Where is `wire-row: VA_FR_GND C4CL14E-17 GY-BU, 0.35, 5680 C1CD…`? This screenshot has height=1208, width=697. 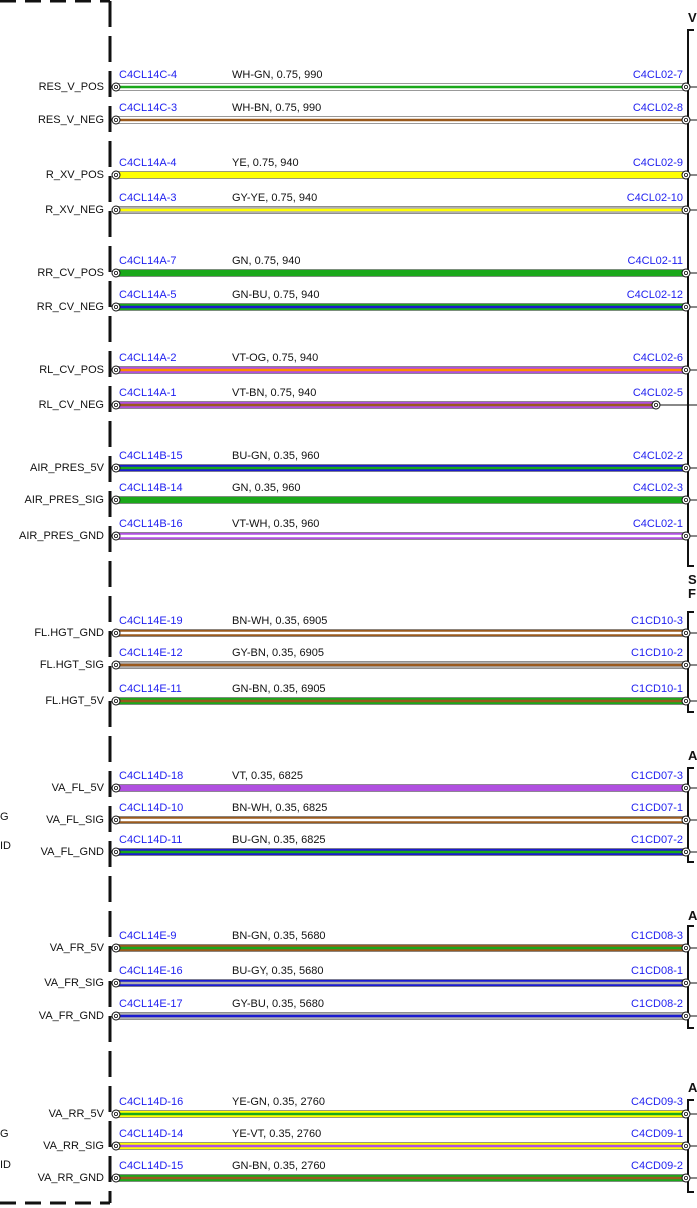 wire-row: VA_FR_GND C4CL14E-17 GY-BU, 0.35, 5680 C1CD… is located at coordinates (368, 1010).